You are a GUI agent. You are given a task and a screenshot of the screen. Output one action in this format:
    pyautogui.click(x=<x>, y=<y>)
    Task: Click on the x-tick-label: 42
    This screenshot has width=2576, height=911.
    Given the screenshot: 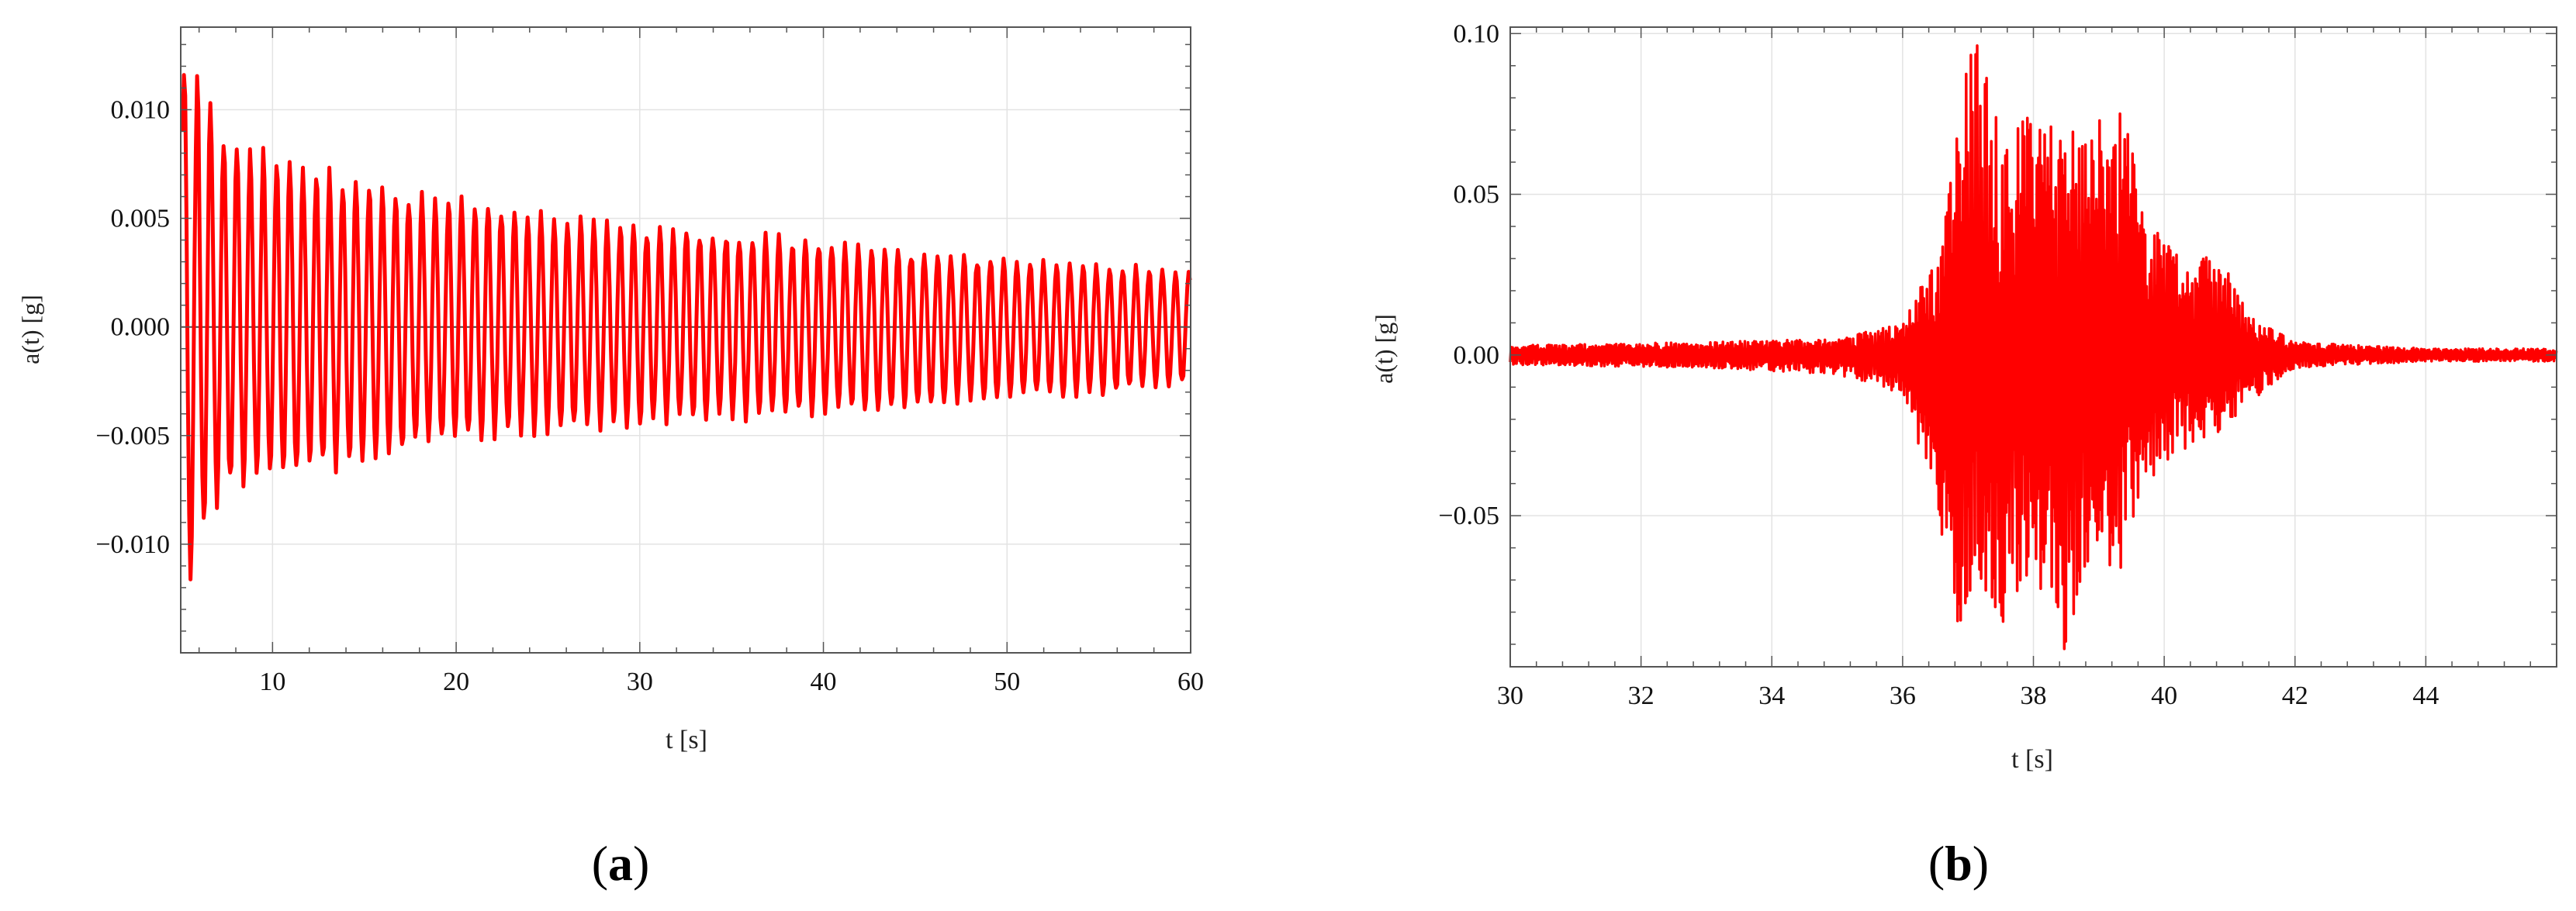 What is the action you would take?
    pyautogui.click(x=2295, y=696)
    